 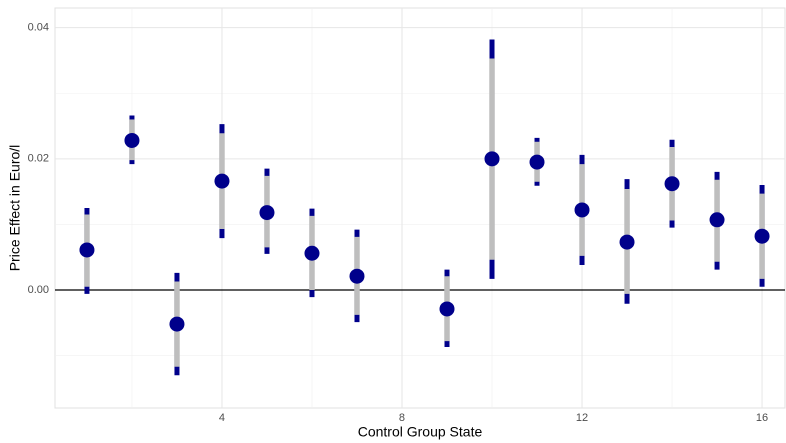 I want to click on x-tick-label: 4, so click(x=222, y=418).